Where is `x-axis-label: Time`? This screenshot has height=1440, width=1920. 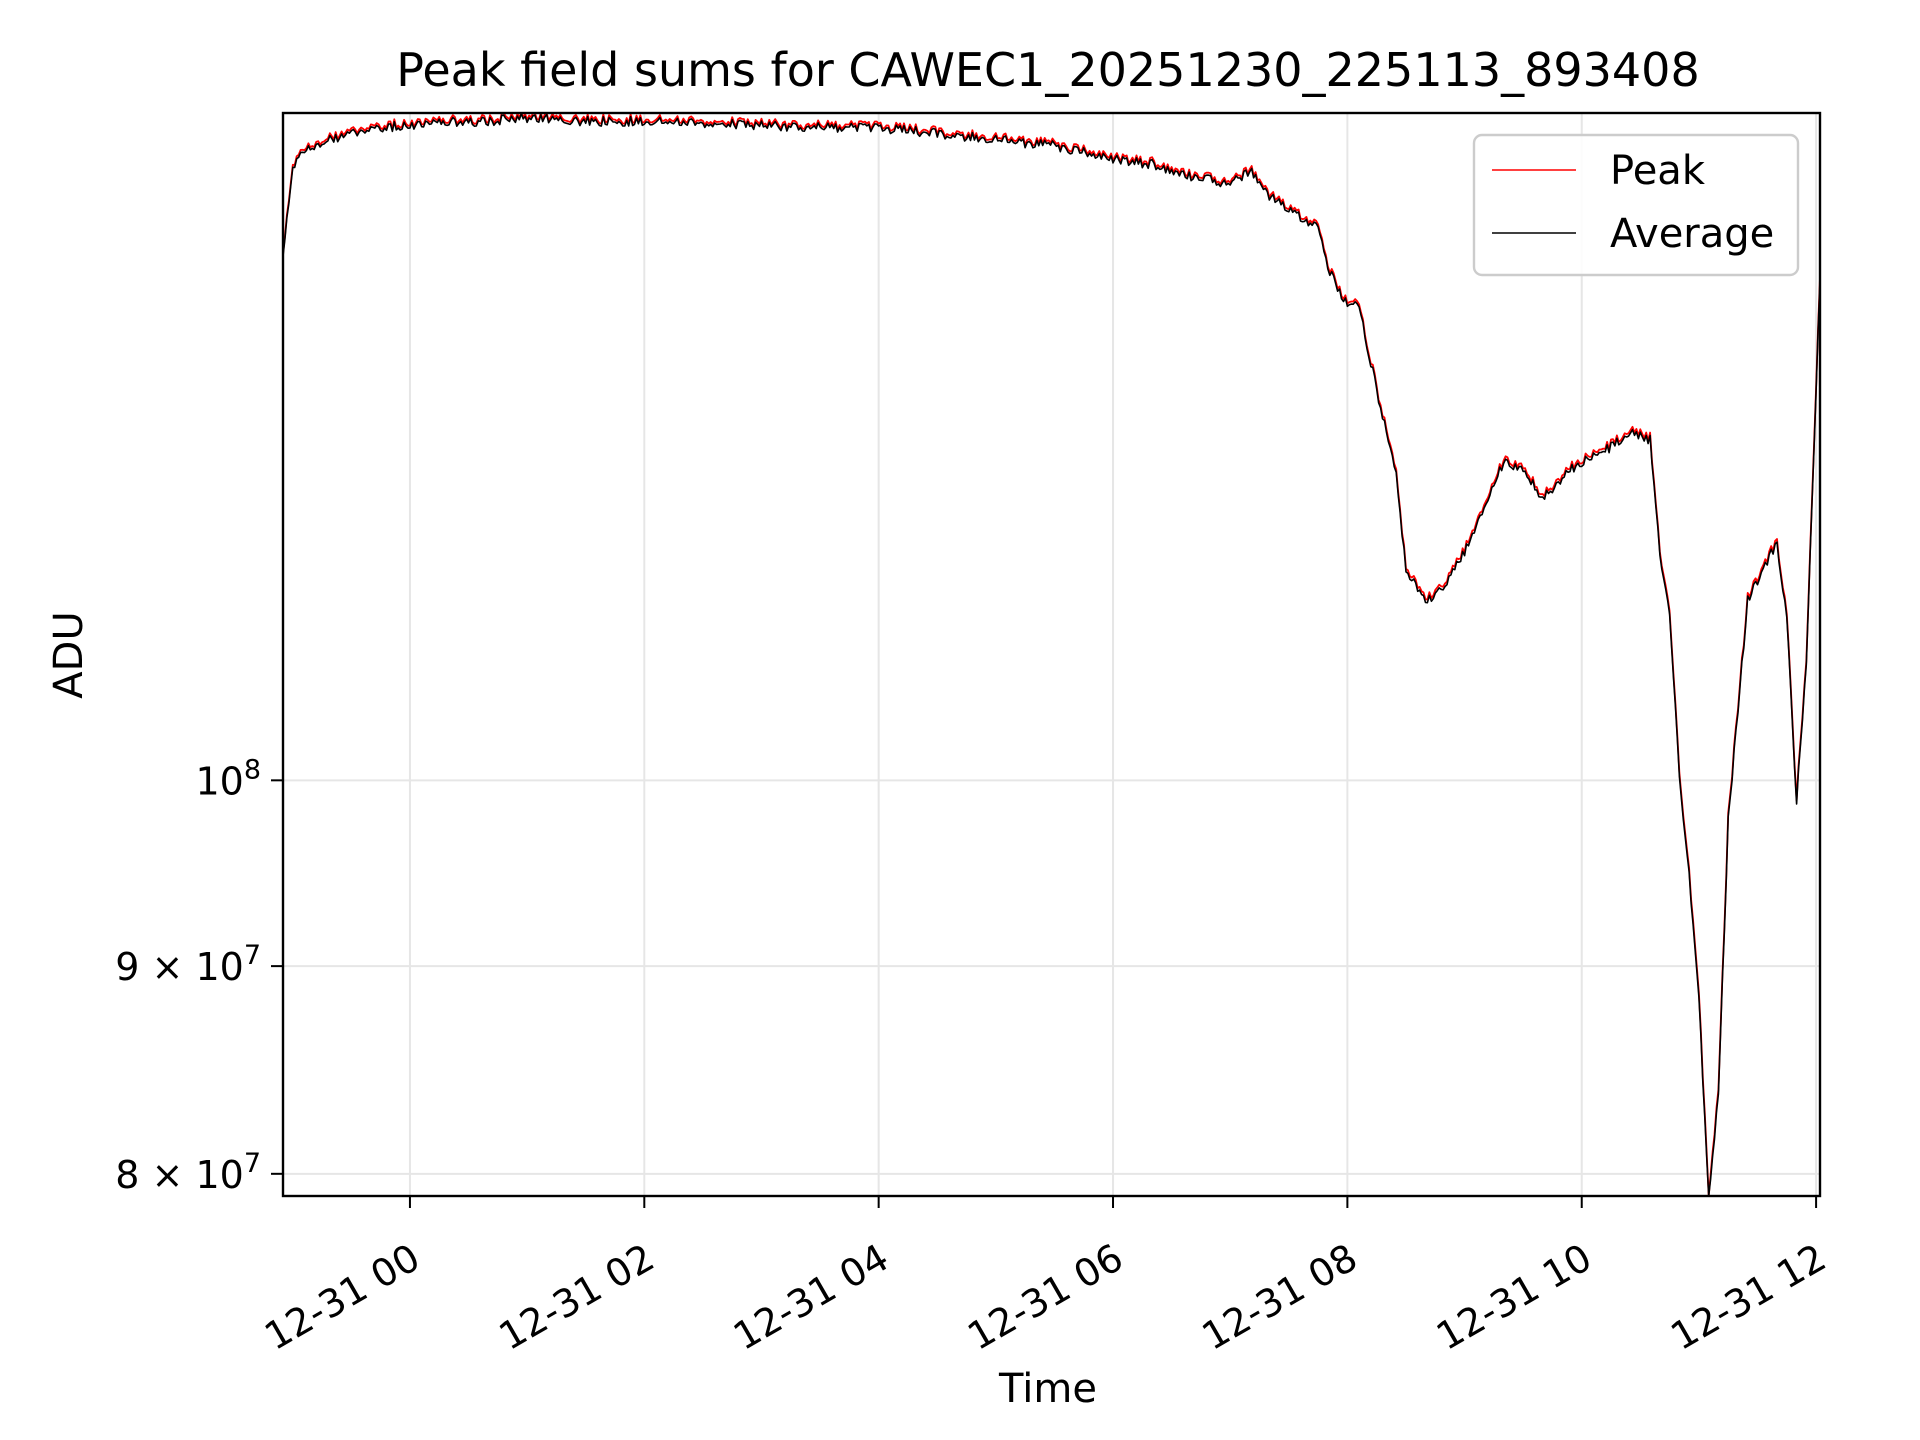 x-axis-label: Time is located at coordinates (1047, 1389).